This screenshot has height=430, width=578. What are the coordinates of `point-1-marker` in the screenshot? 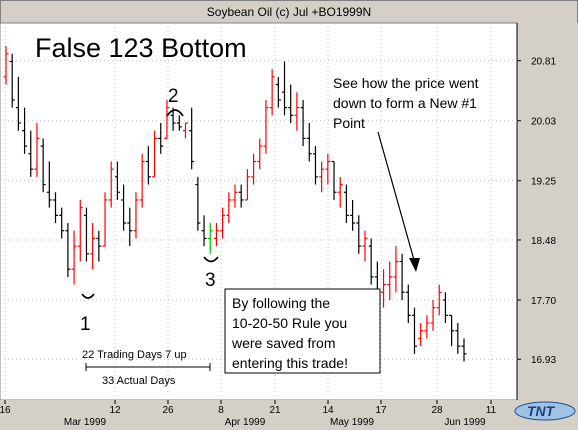 It's located at (88, 296).